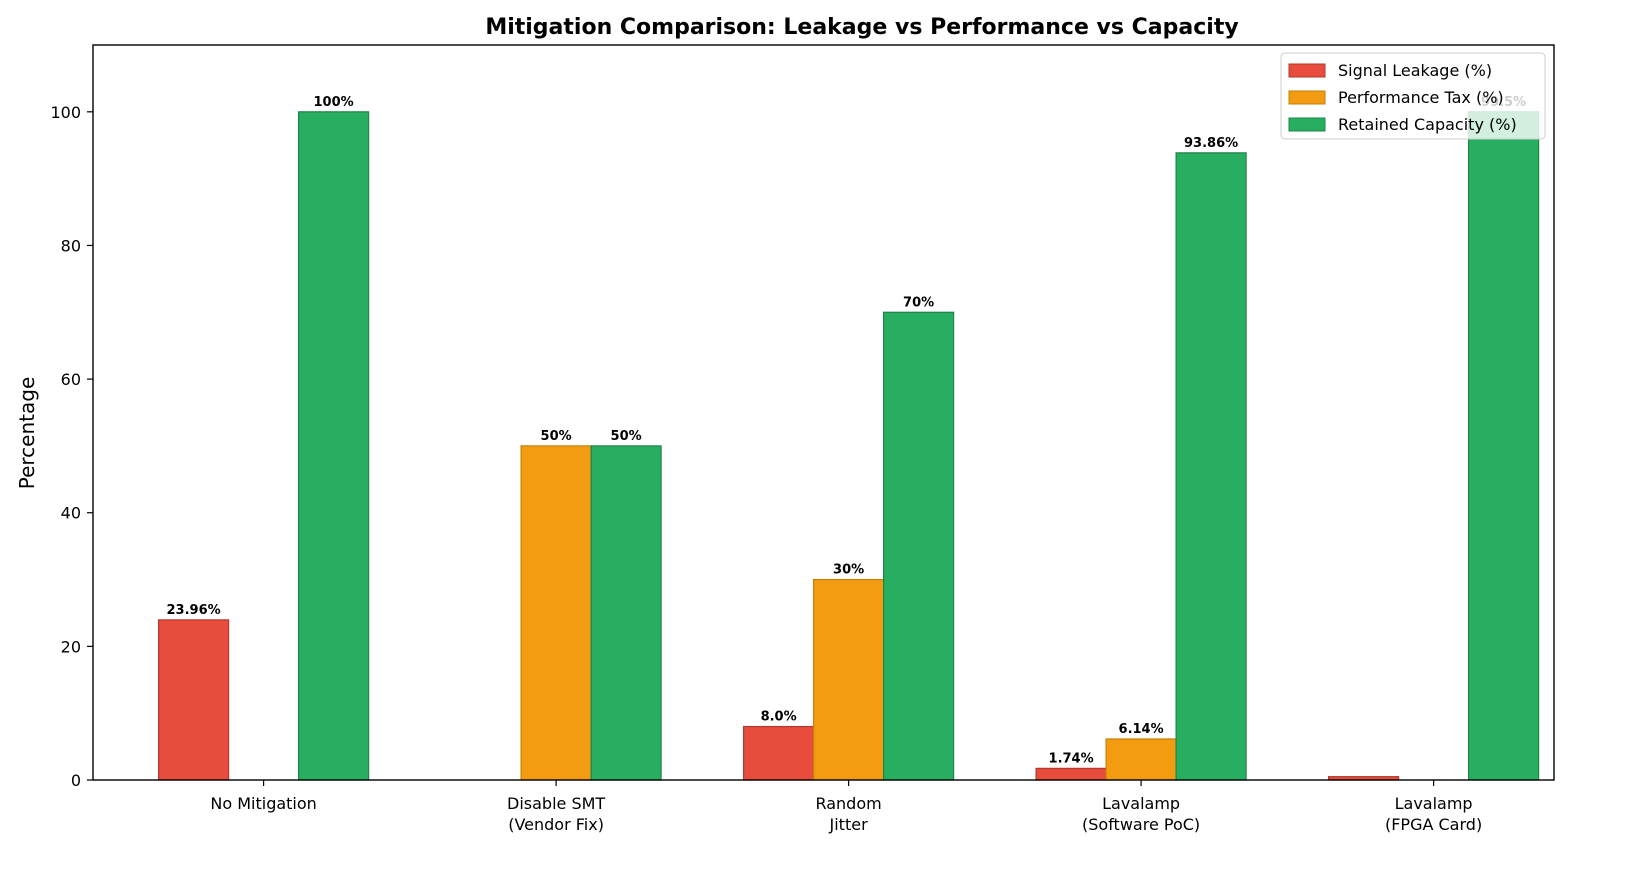 The image size is (1639, 886). Describe the element at coordinates (1427, 124) in the screenshot. I see `legend-label: Retained Capacity (%)` at that location.